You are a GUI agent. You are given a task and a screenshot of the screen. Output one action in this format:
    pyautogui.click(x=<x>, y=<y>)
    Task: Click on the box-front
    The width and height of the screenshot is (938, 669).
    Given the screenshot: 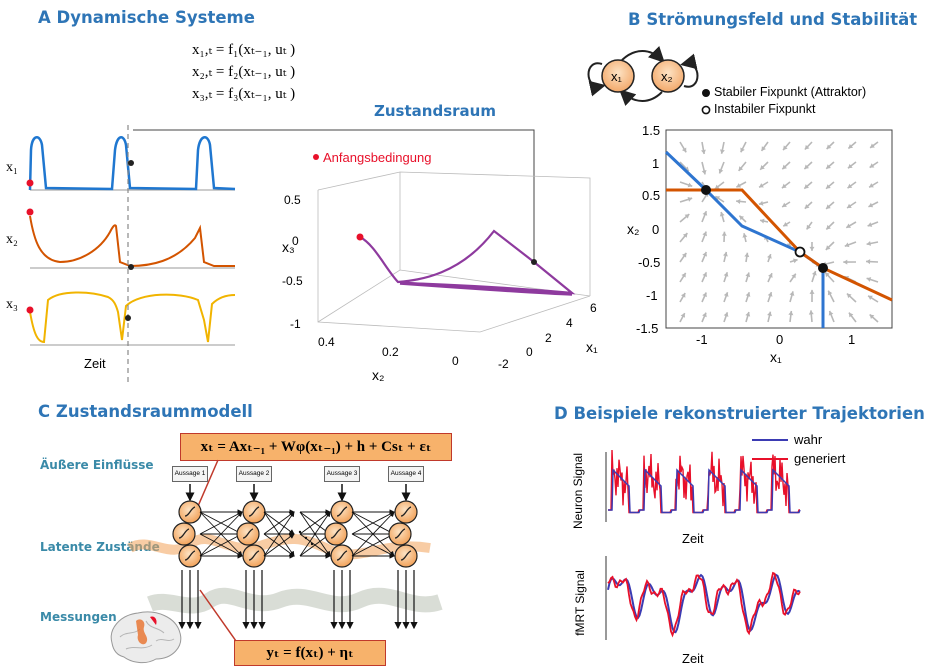 What is the action you would take?
    pyautogui.click(x=454, y=261)
    